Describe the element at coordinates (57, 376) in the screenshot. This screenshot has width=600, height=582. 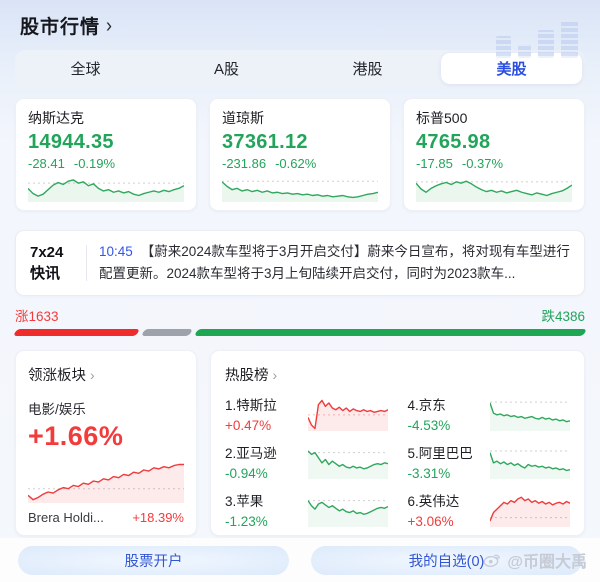
I see `leading-sector-title: 领涨板块` at that location.